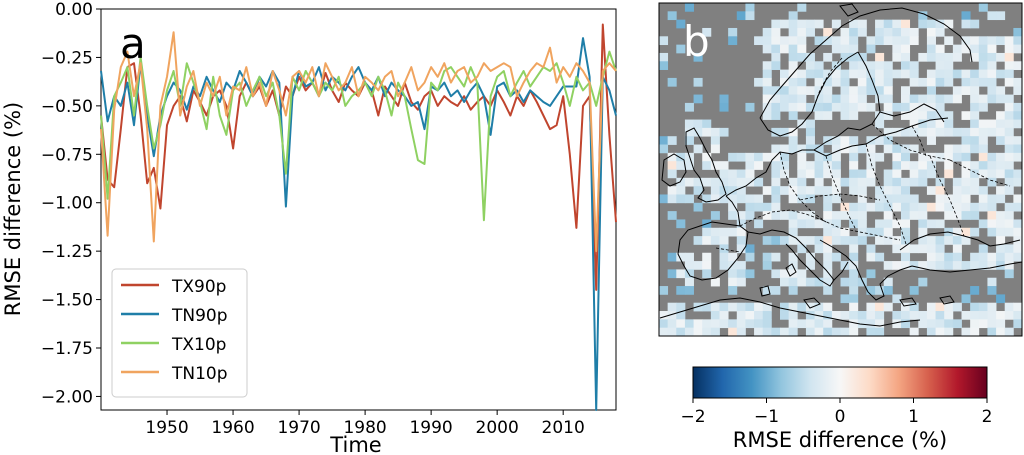 The height and width of the screenshot is (455, 1024). I want to click on panel-a-x-ticks: 1950 1960 1970 1980 1990 2000 2010, so click(365, 424).